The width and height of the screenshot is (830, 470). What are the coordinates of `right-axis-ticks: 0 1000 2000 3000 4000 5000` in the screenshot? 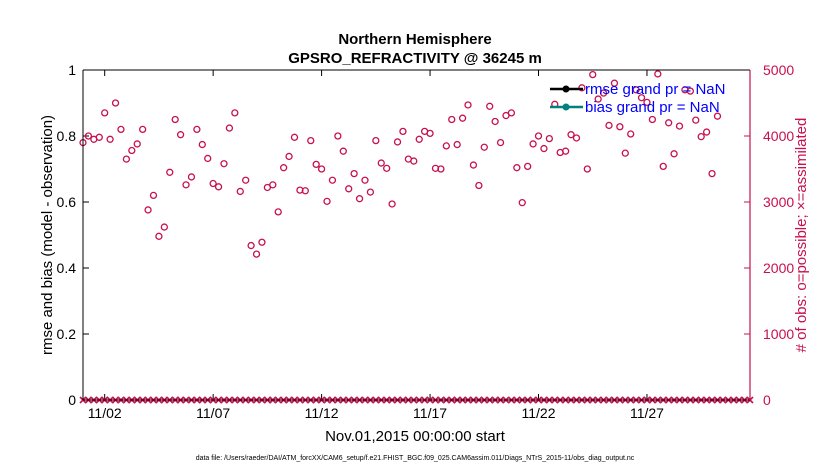 It's located at (769, 235).